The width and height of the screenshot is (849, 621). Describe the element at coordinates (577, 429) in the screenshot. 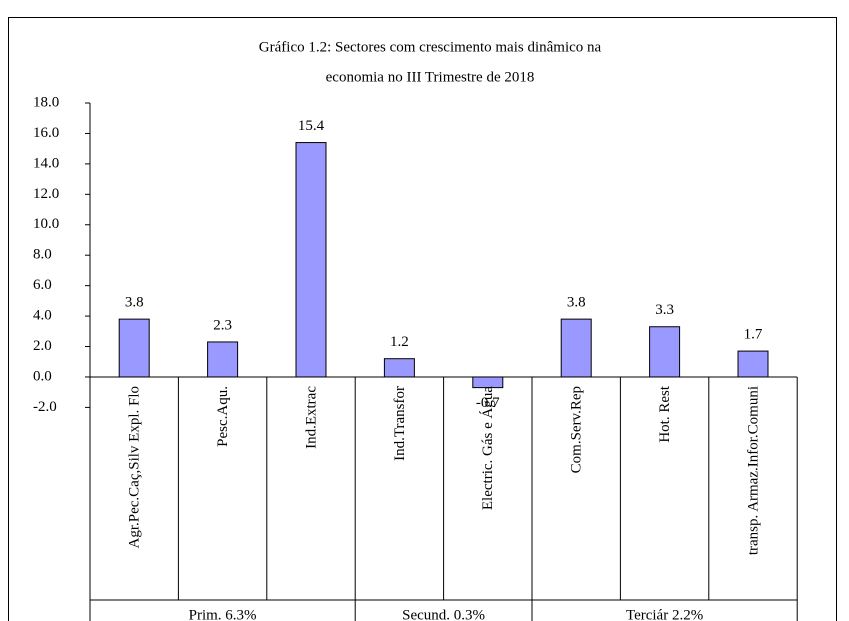

I see `x-tick-label: Com.Serv.Rep` at that location.